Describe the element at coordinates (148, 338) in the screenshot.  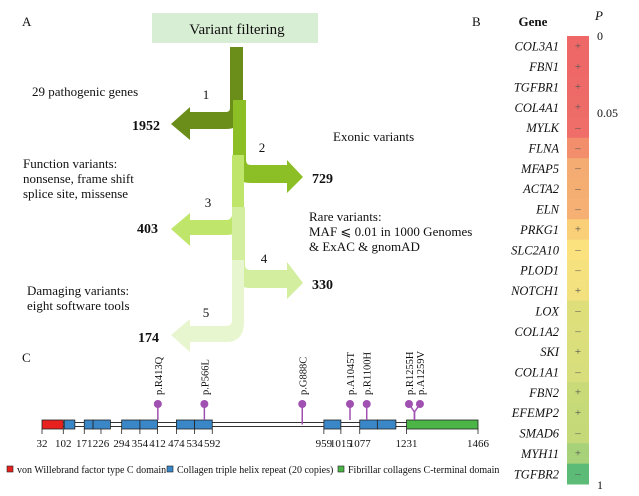
I see `count-step-5: 174` at that location.